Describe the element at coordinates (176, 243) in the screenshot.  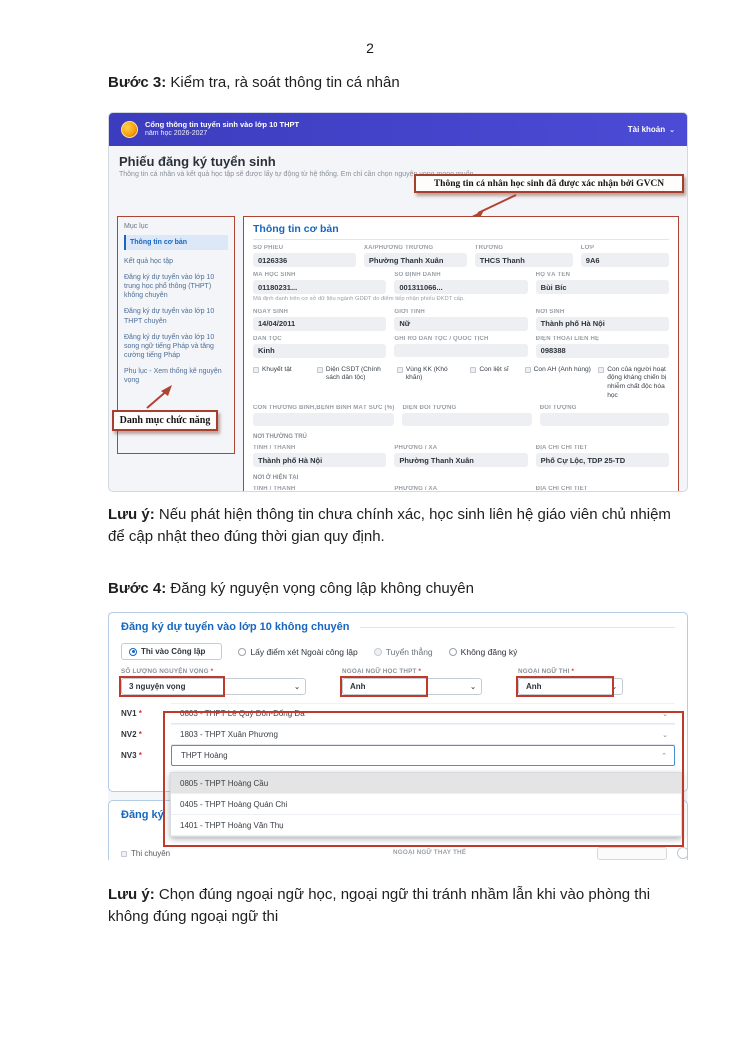
I see `sidebar-item-thong-tin-co-ban: Thông tin cơ bản` at that location.